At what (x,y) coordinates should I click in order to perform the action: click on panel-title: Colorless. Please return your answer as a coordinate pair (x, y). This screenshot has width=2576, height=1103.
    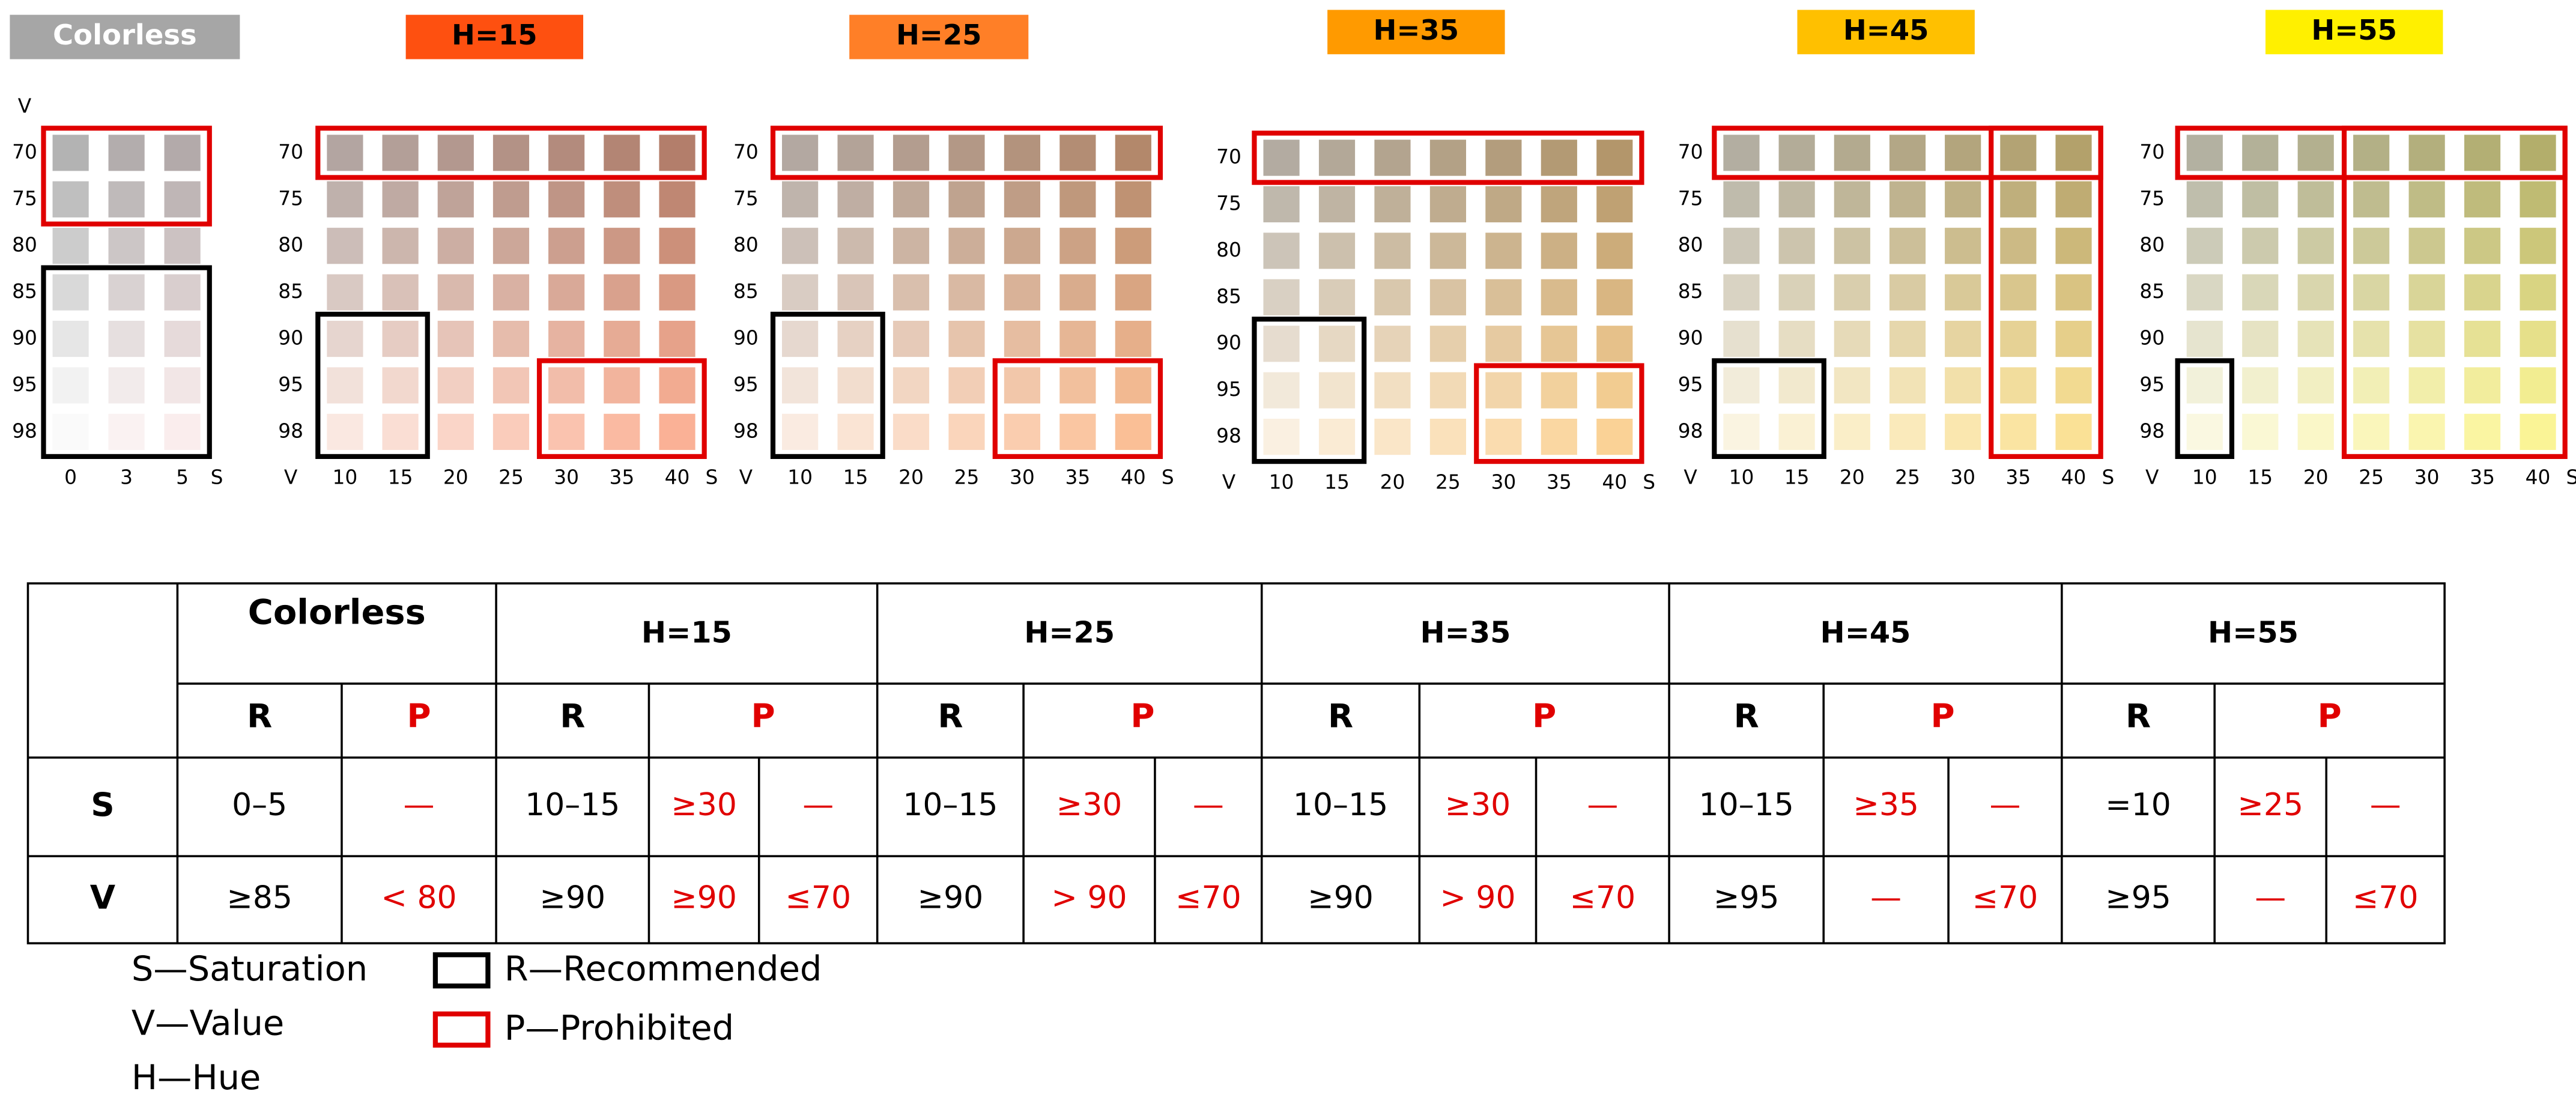
    Looking at the image, I should click on (125, 35).